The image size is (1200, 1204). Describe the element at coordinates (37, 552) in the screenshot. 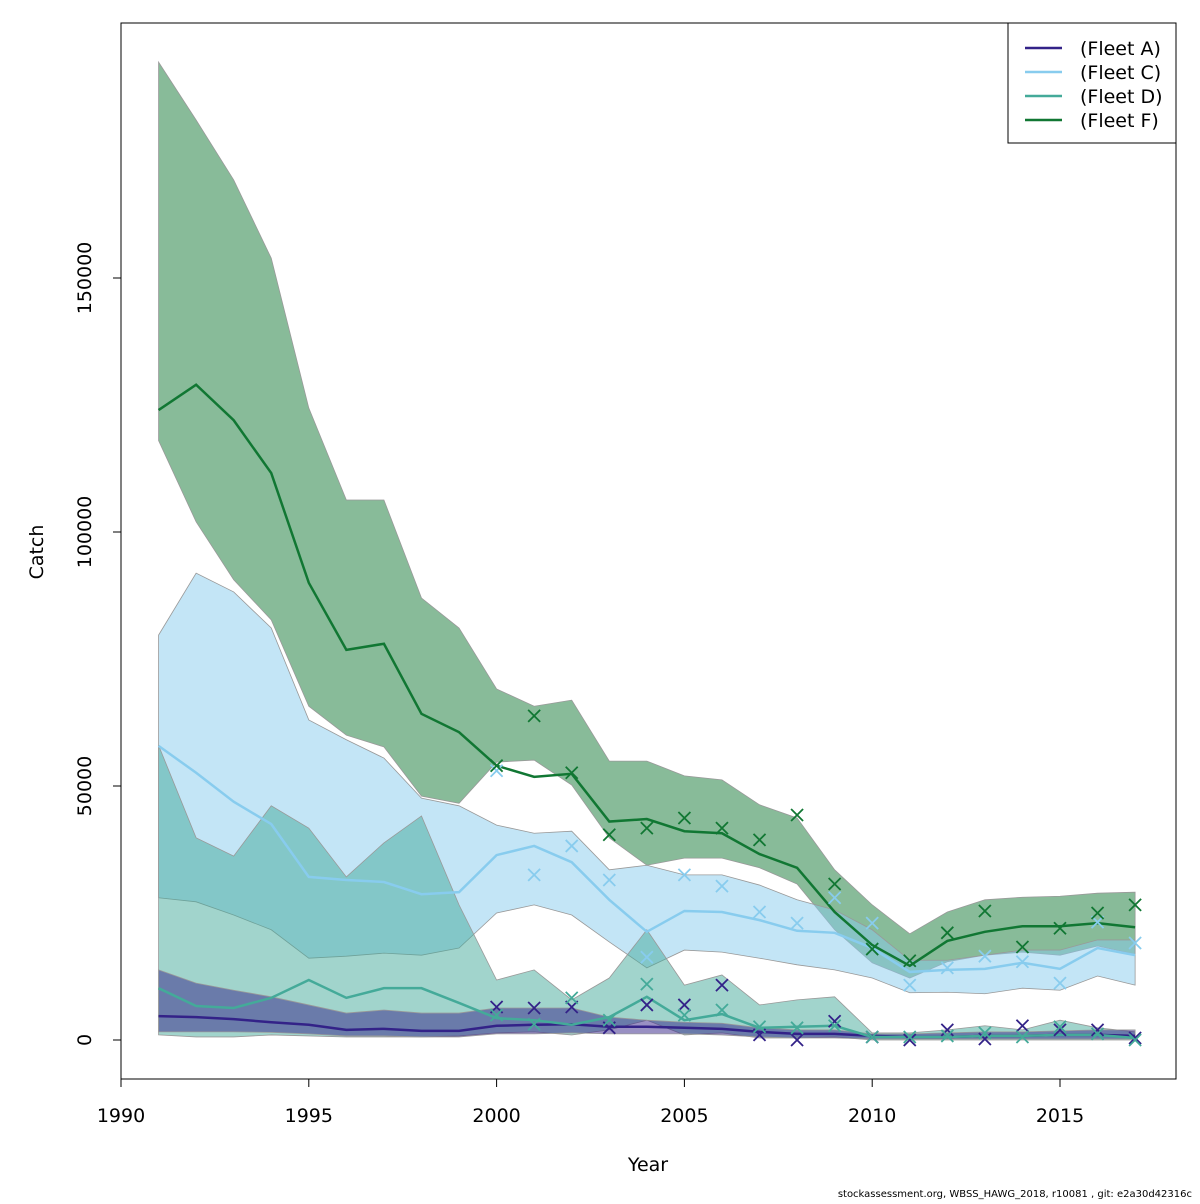

I see `y-axis-label: Catch` at that location.